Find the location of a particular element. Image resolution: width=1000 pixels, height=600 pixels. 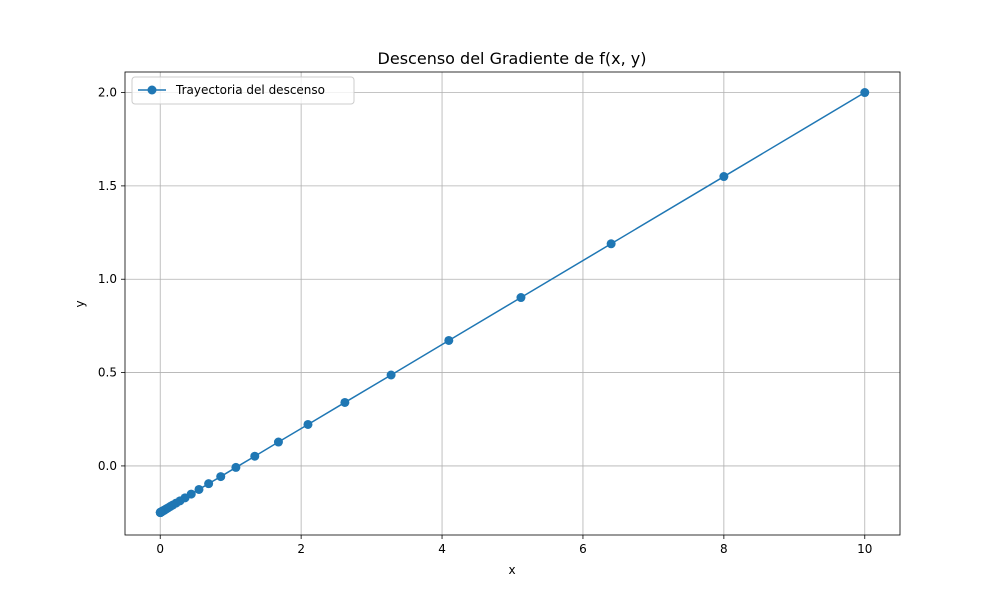

x-tick-label: 0 is located at coordinates (160, 549).